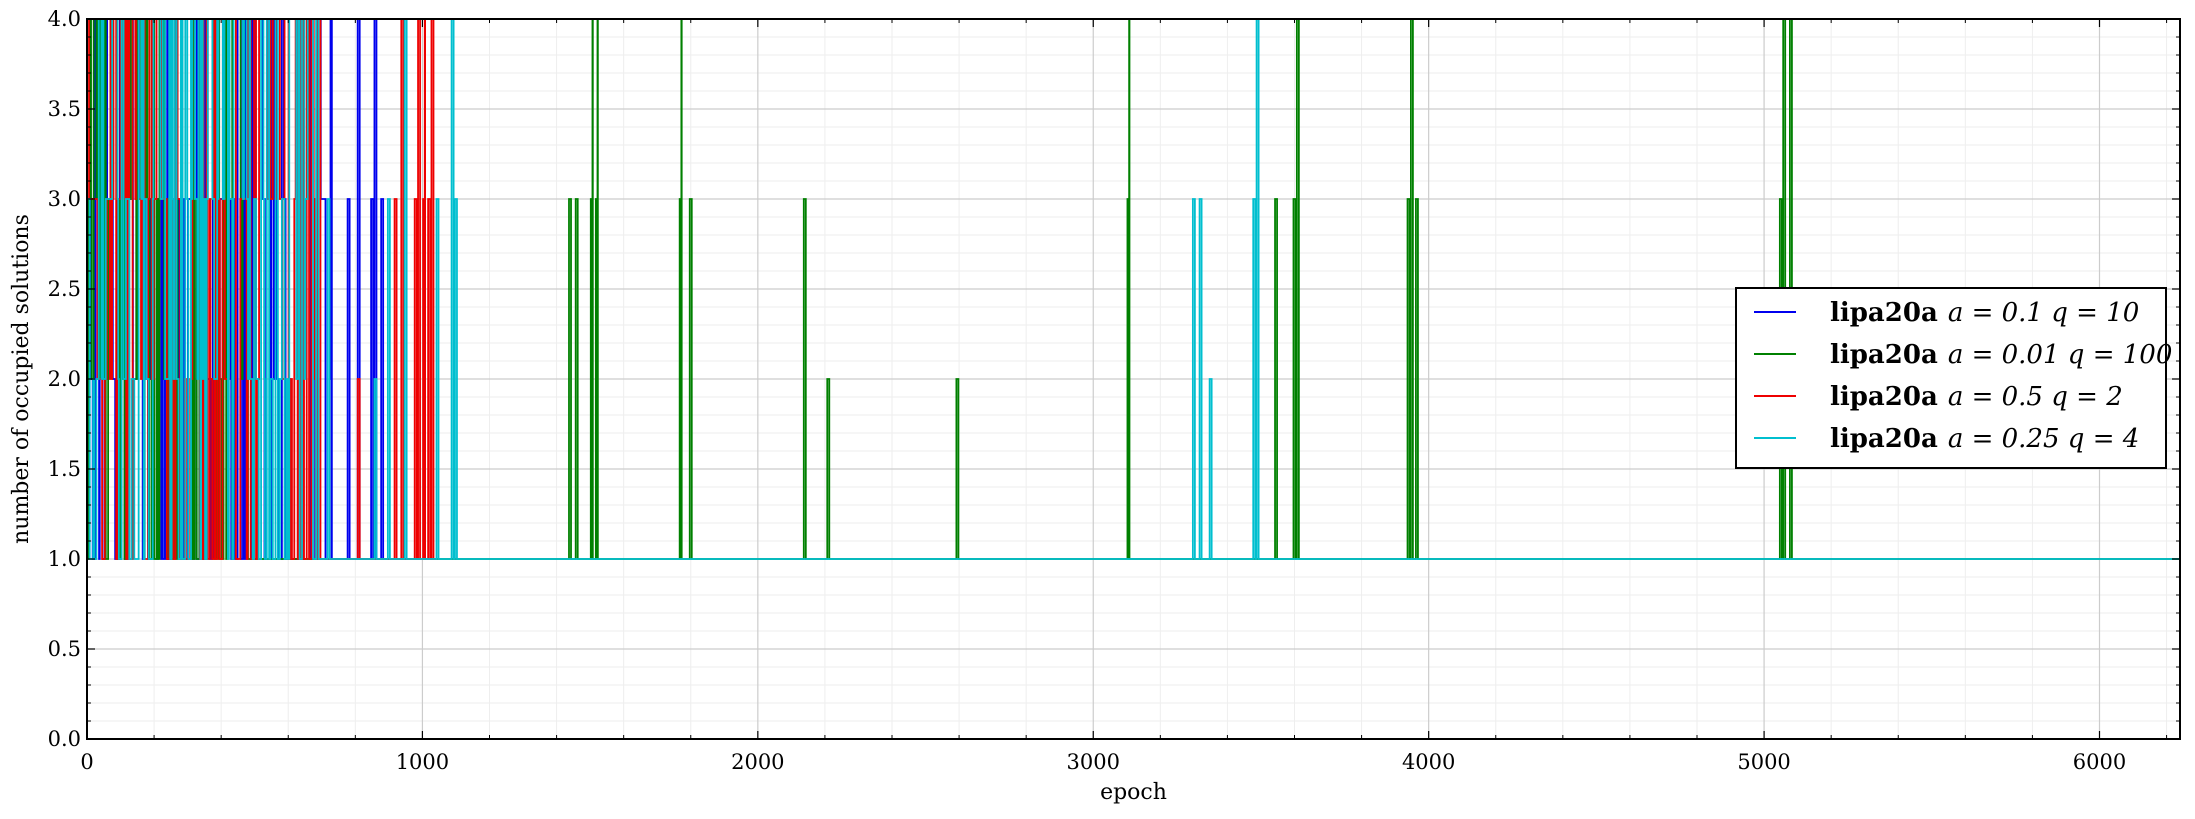 This screenshot has width=2195, height=819. I want to click on legend-series-params: a = 0.5 q = 2, so click(2035, 397).